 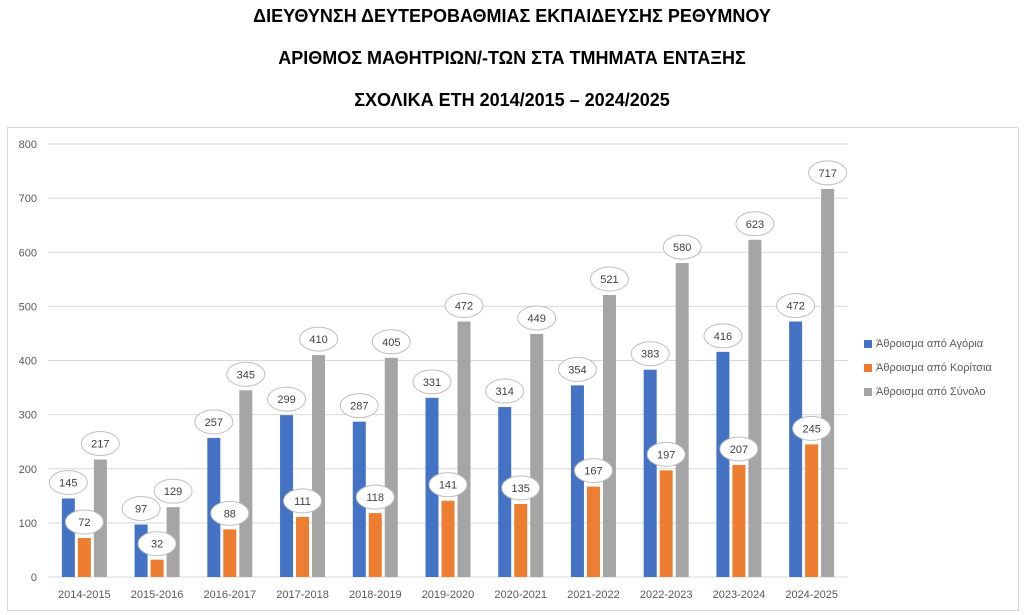 I want to click on data-label: 129, so click(x=173, y=492).